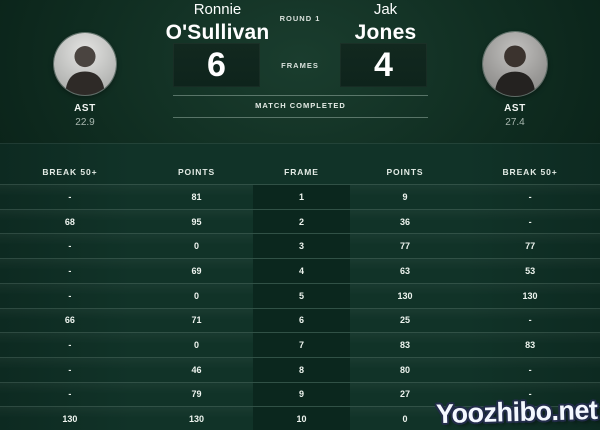 The height and width of the screenshot is (430, 600). What do you see at coordinates (196, 196) in the screenshot?
I see `stat-cell: 81` at bounding box center [196, 196].